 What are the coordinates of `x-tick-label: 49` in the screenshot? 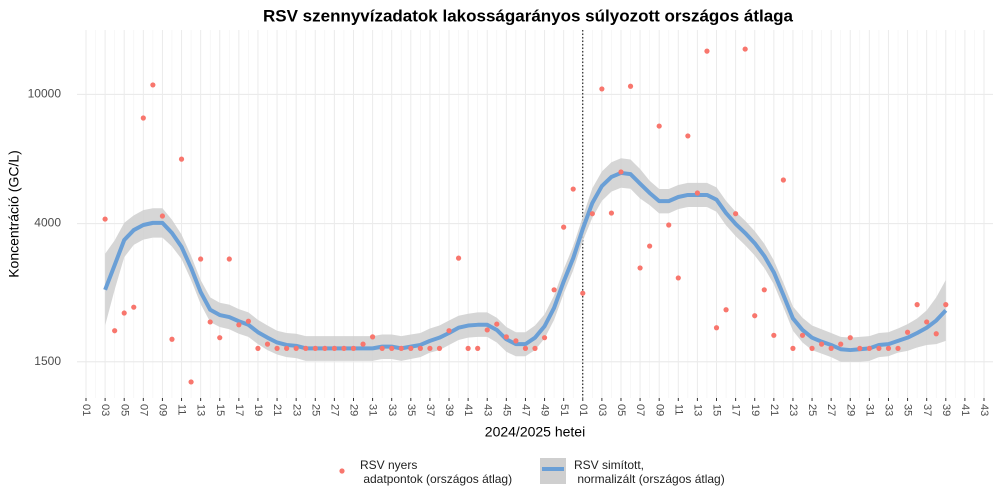 It's located at (545, 410).